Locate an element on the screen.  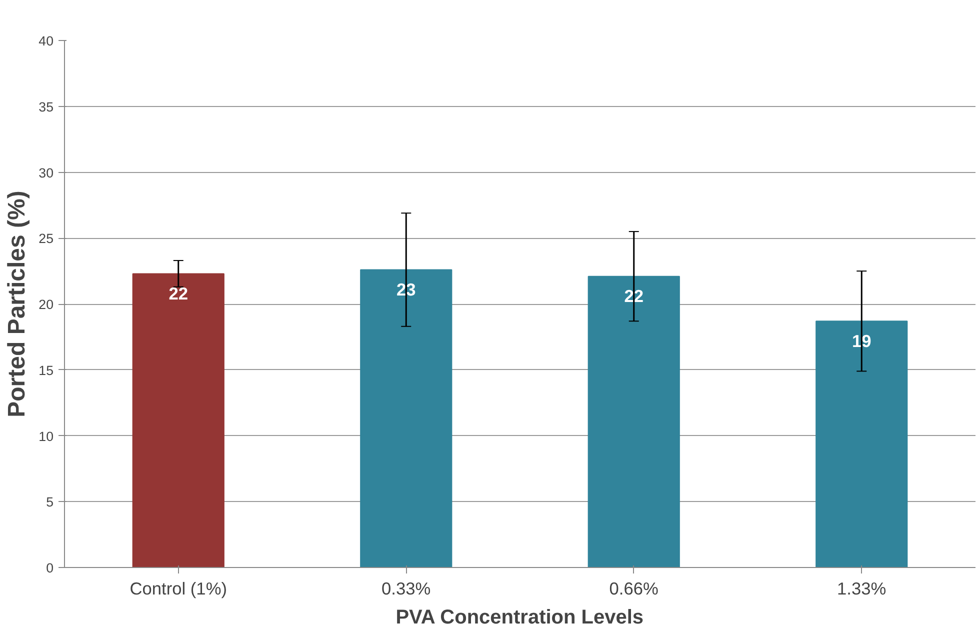
data-label: 22 is located at coordinates (178, 293).